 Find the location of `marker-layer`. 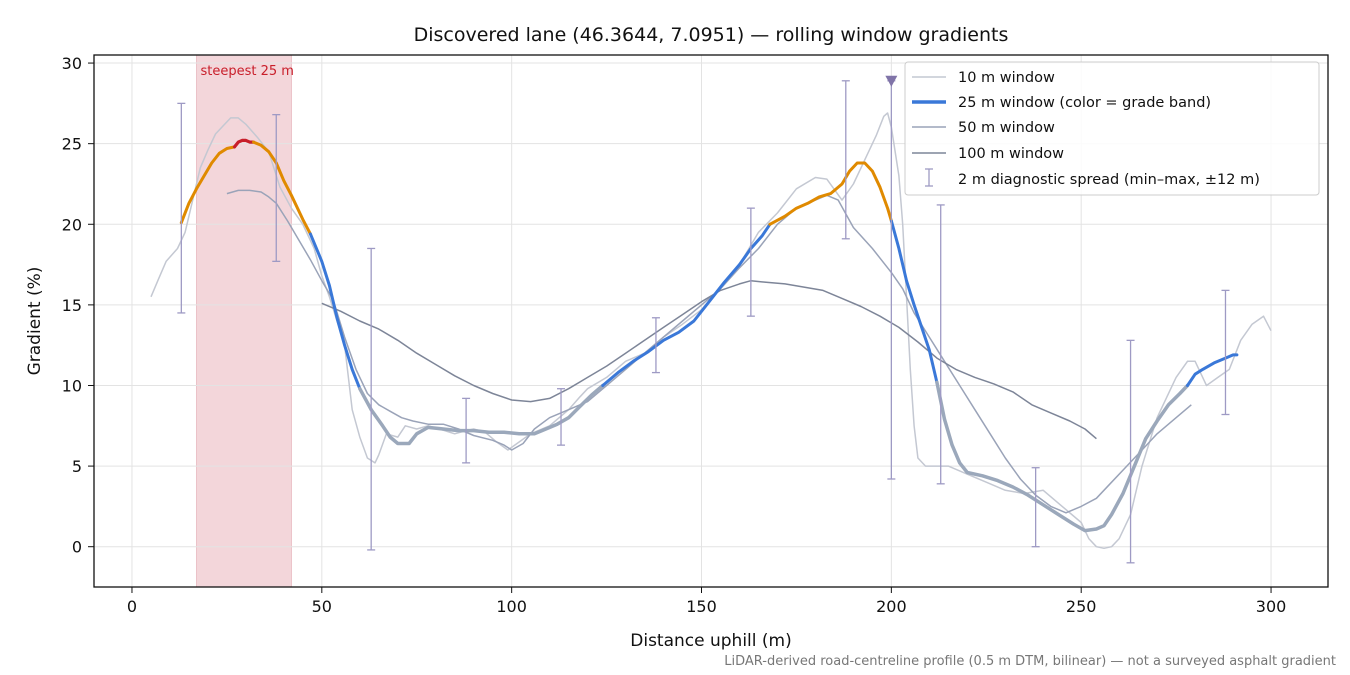

marker-layer is located at coordinates (891, 81).